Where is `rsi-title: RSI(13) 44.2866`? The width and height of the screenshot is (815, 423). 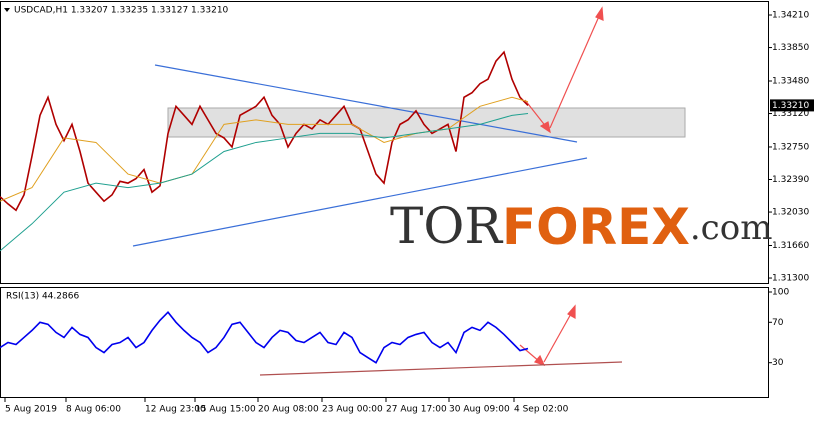
rsi-title: RSI(13) 44.2866 is located at coordinates (42, 297).